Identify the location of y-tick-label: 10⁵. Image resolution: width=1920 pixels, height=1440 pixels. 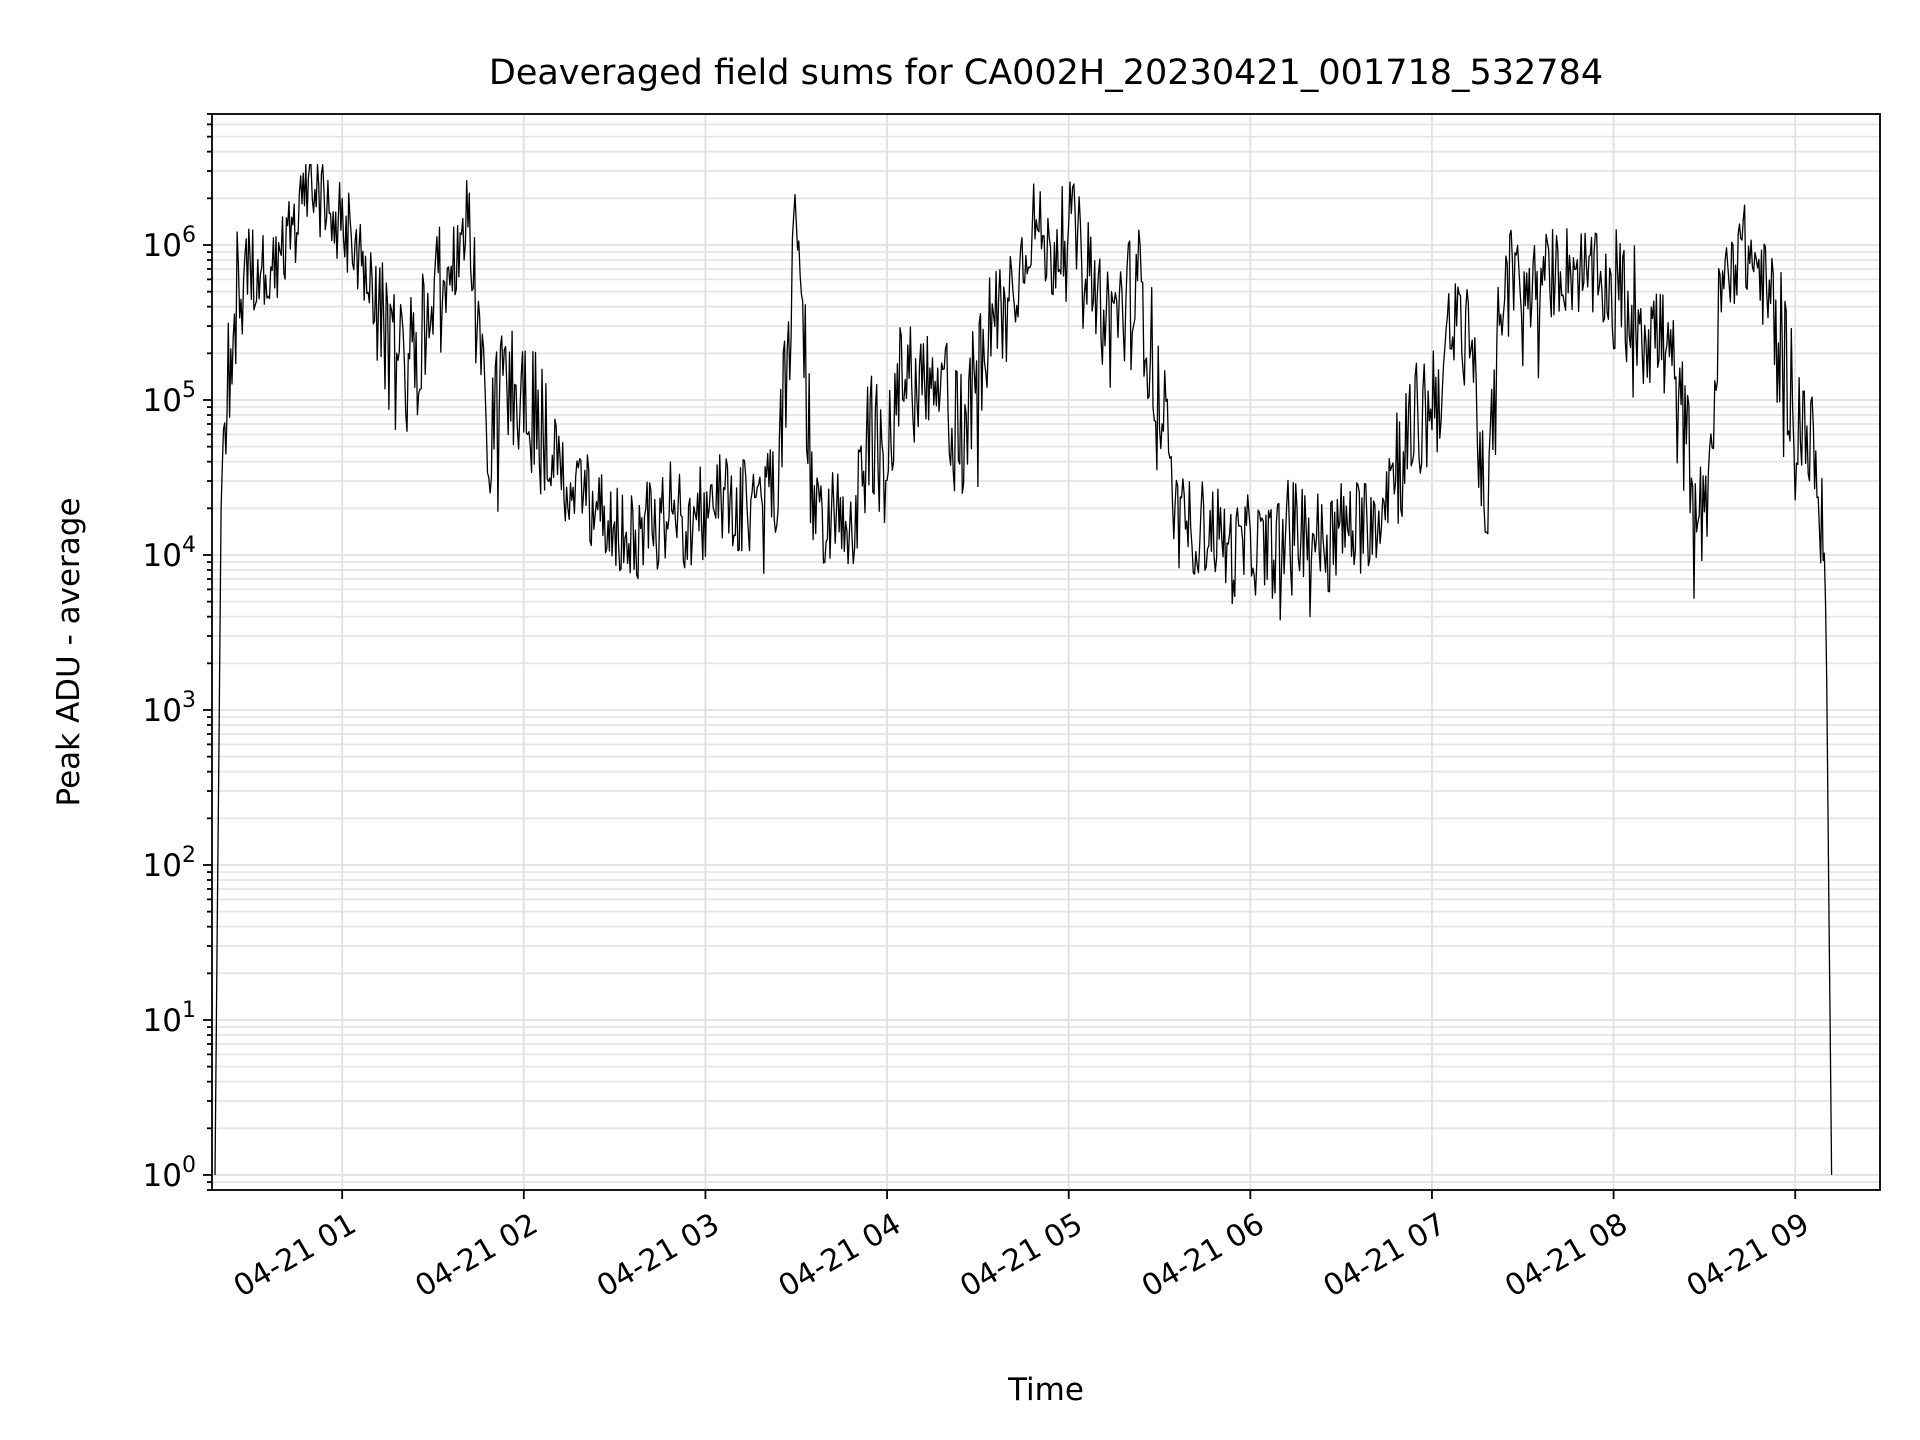
(169, 398).